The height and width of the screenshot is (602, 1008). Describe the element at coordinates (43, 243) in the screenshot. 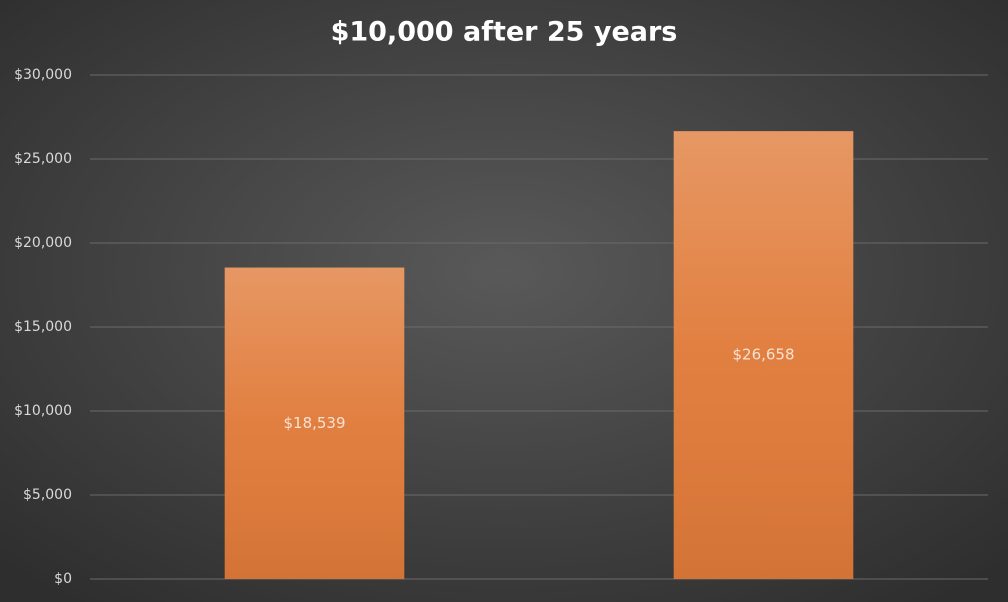

I see `y-tick-label: $20,000` at that location.